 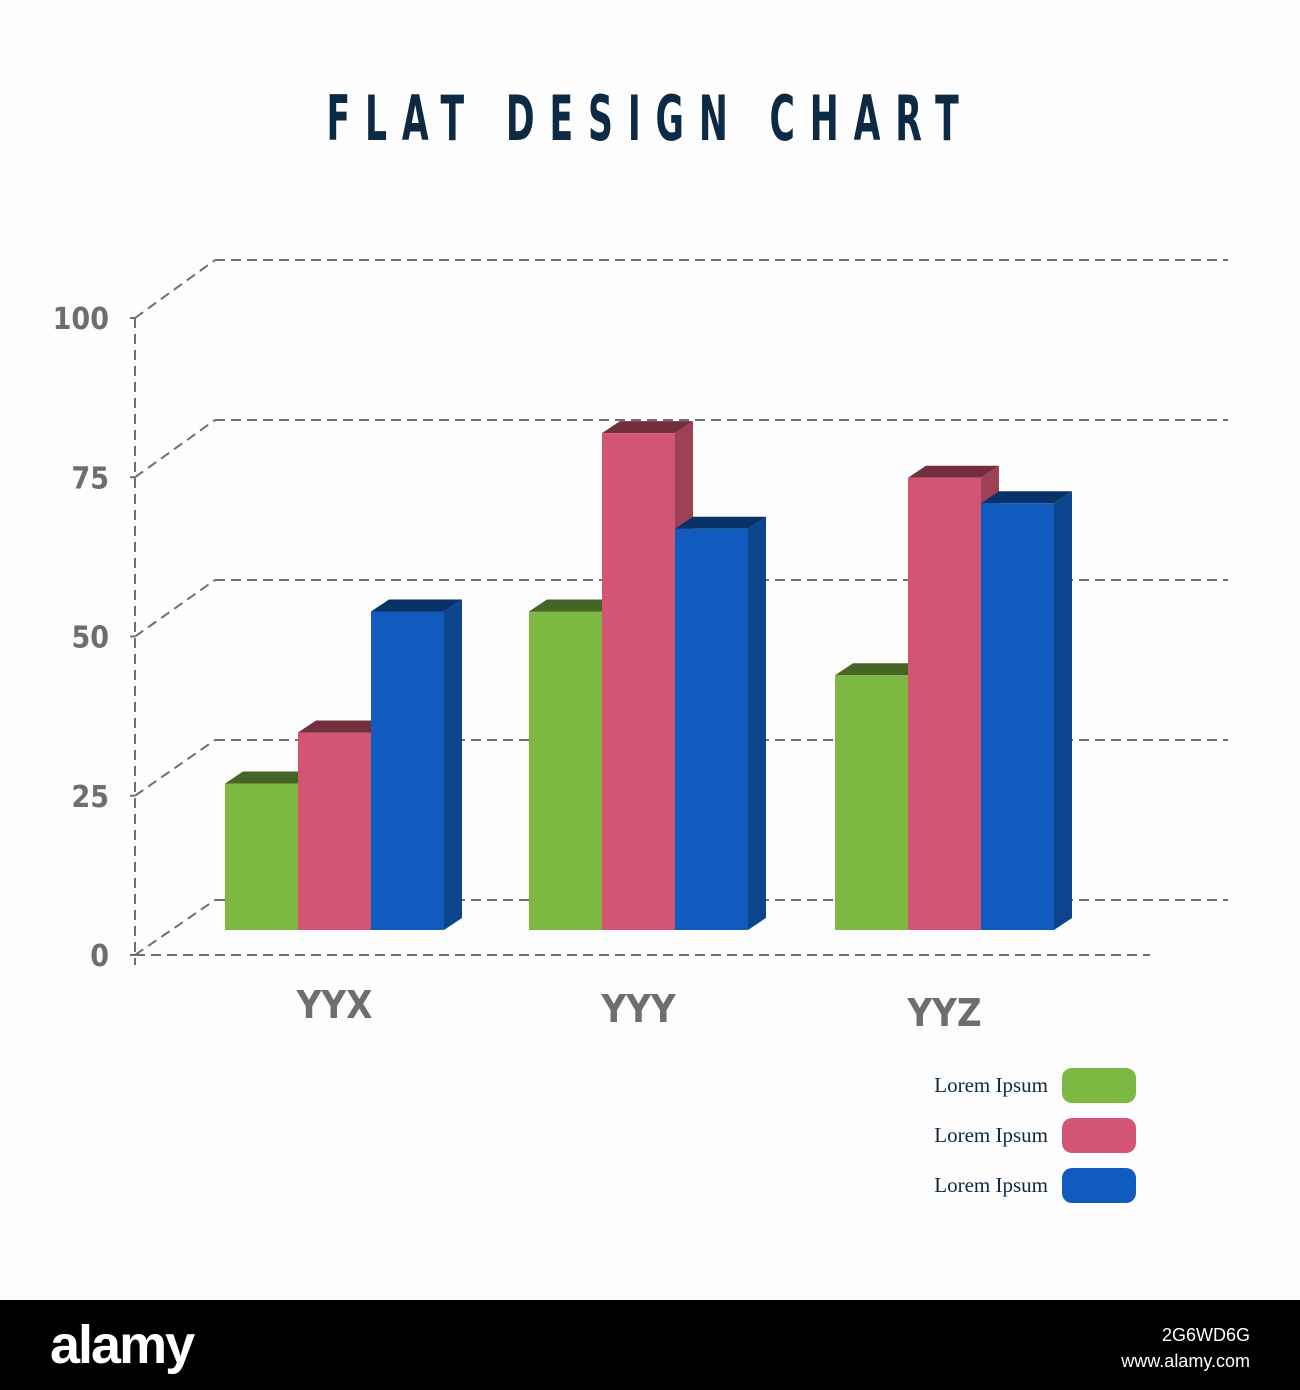 I want to click on chart-title: FLAT DESIGN CHART, so click(x=650, y=118).